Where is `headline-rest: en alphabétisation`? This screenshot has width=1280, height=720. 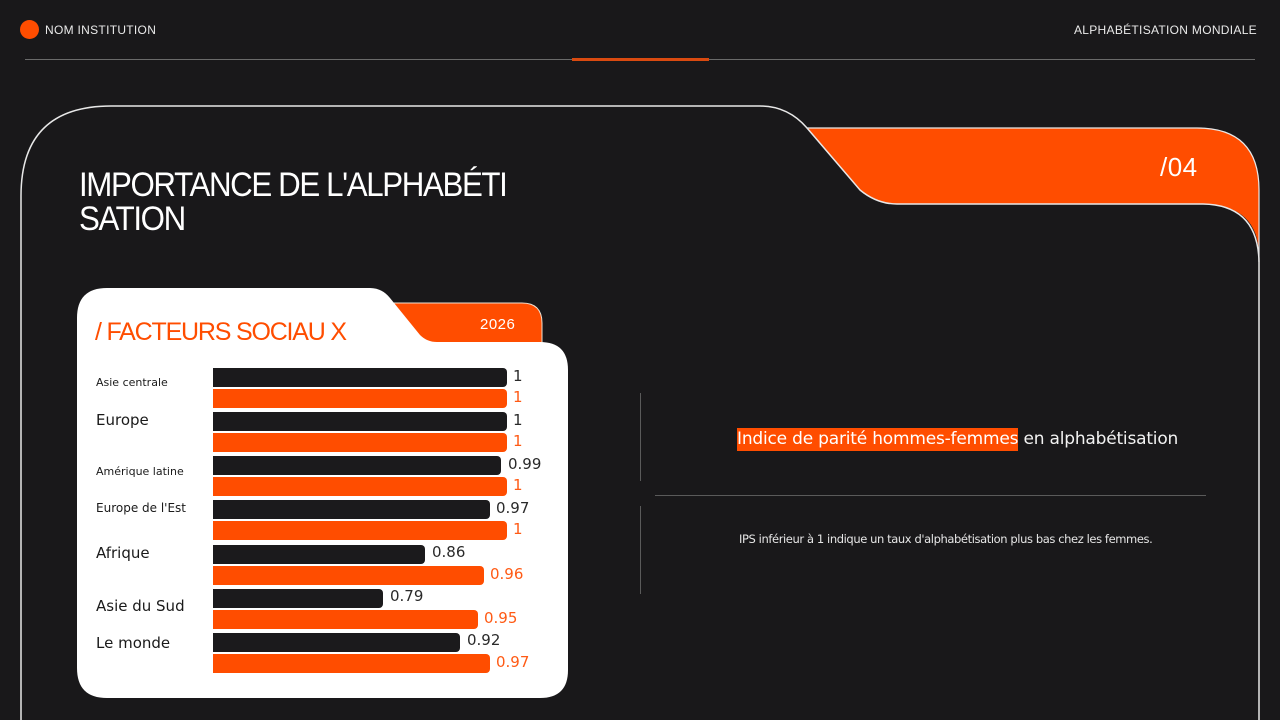
headline-rest: en alphabétisation is located at coordinates (1098, 439).